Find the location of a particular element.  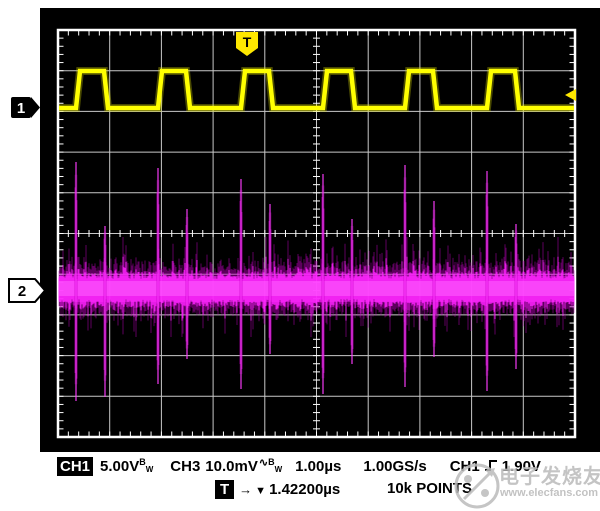

right-arrow-icon: → is located at coordinates (246, 489).